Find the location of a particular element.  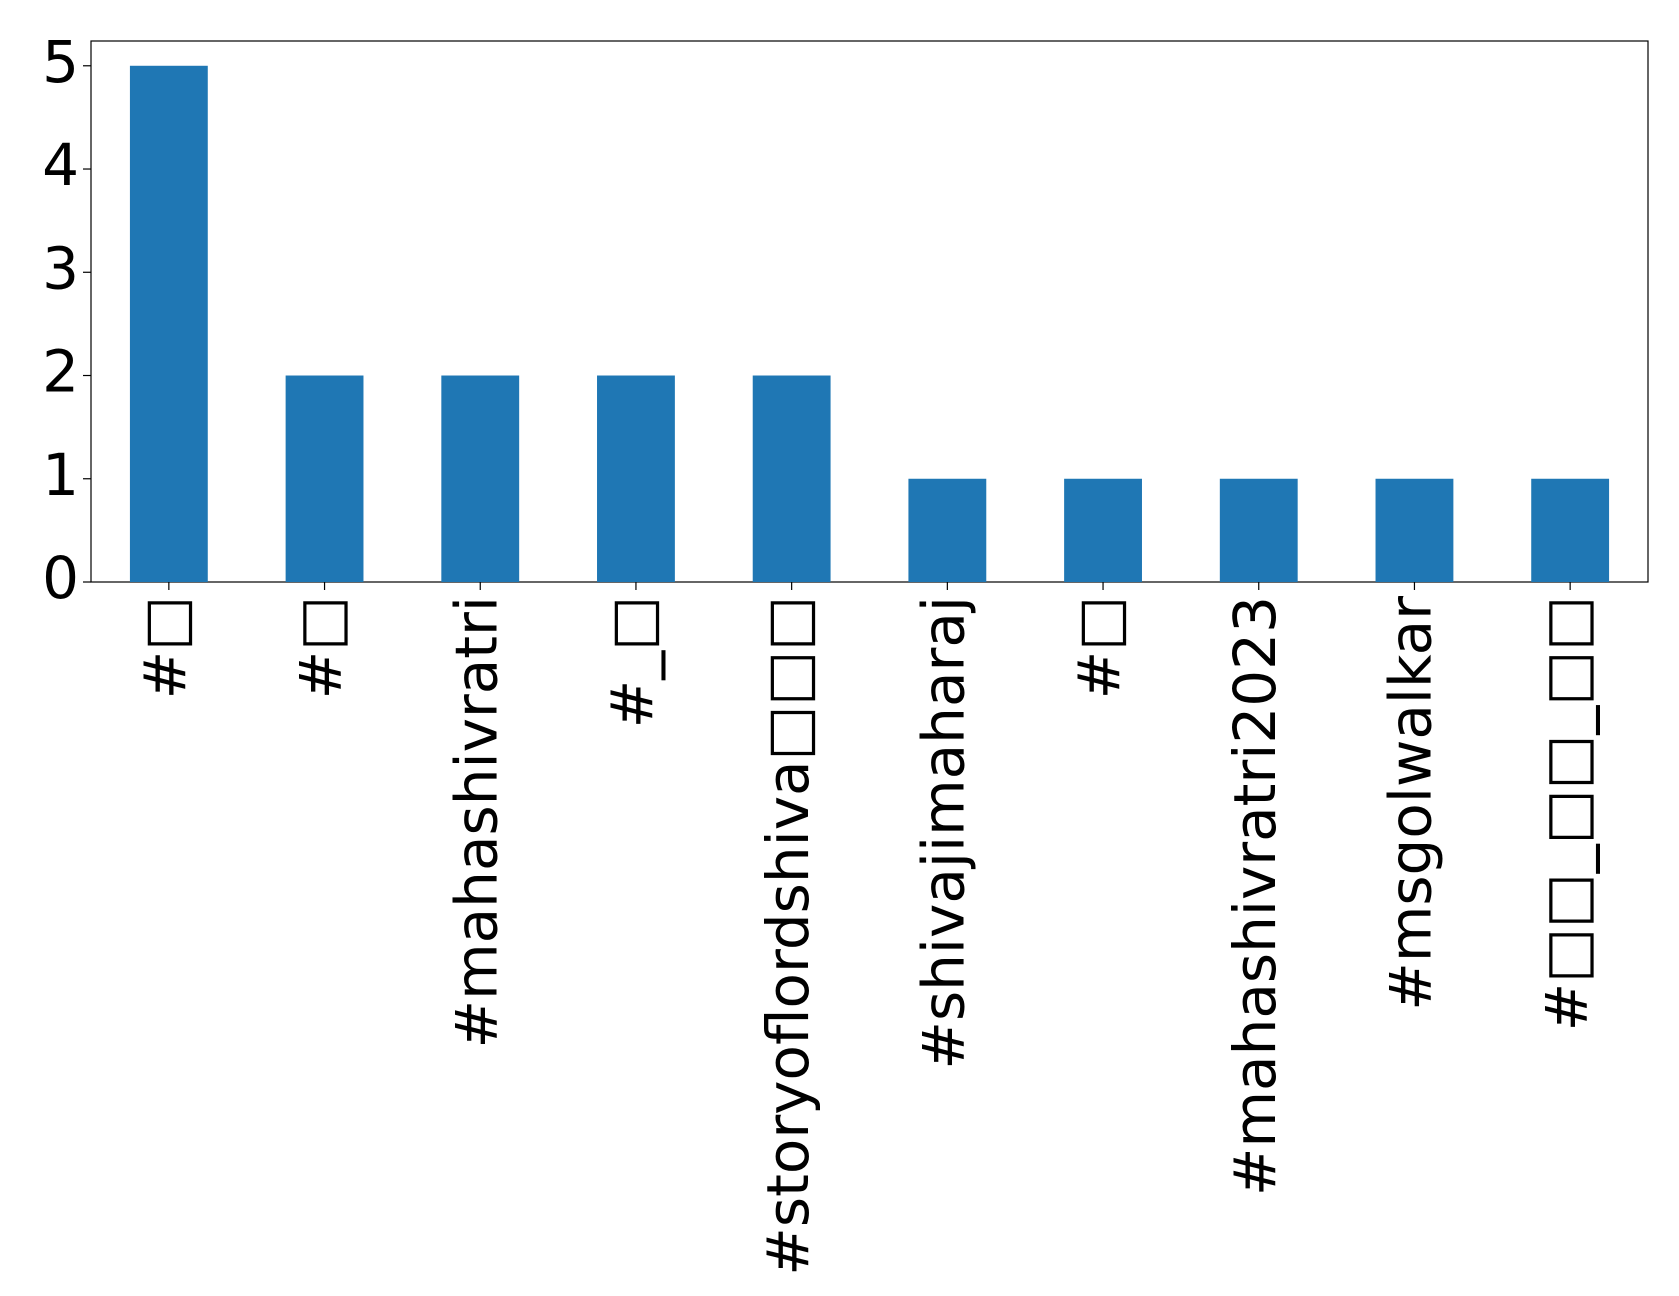

y-tick-label: 3 is located at coordinates (60, 268).